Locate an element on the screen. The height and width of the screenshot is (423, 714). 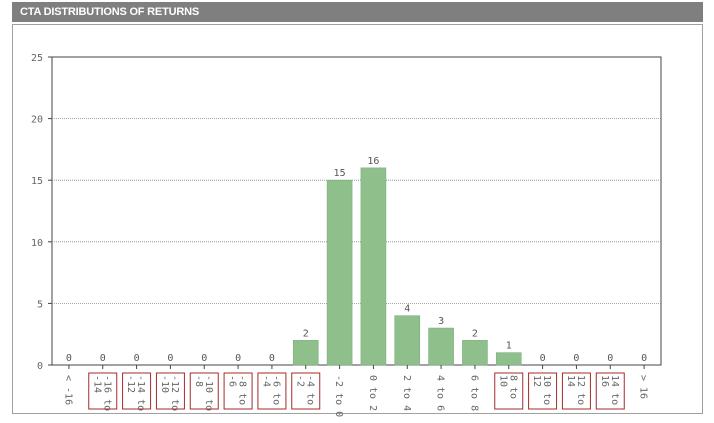
x-tick-label-line: < -16 is located at coordinates (67, 390).